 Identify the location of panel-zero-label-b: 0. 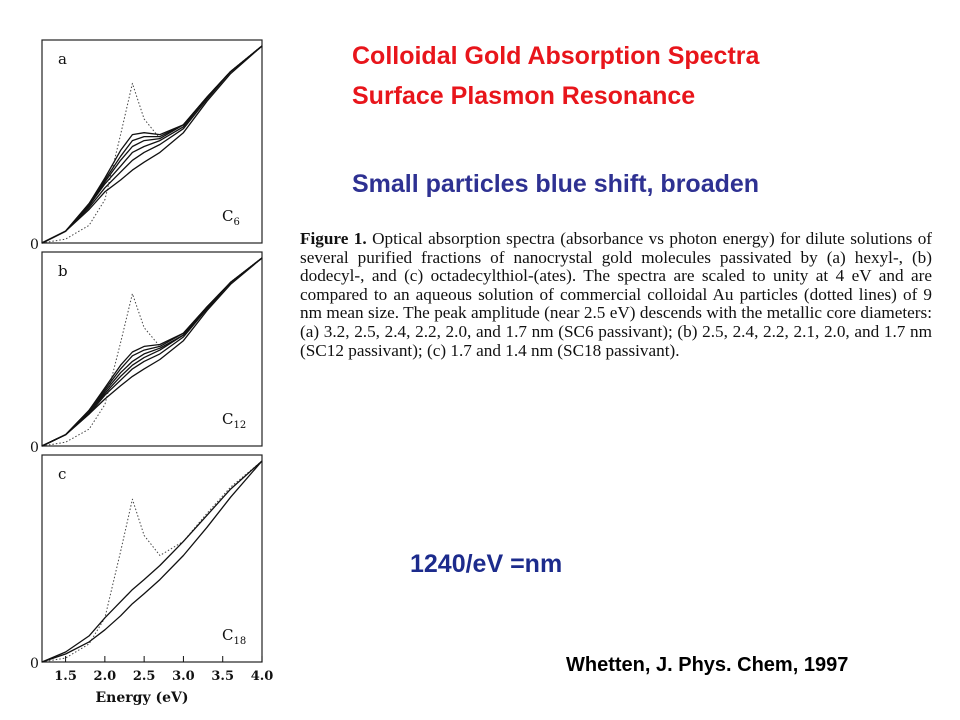
(34, 448).